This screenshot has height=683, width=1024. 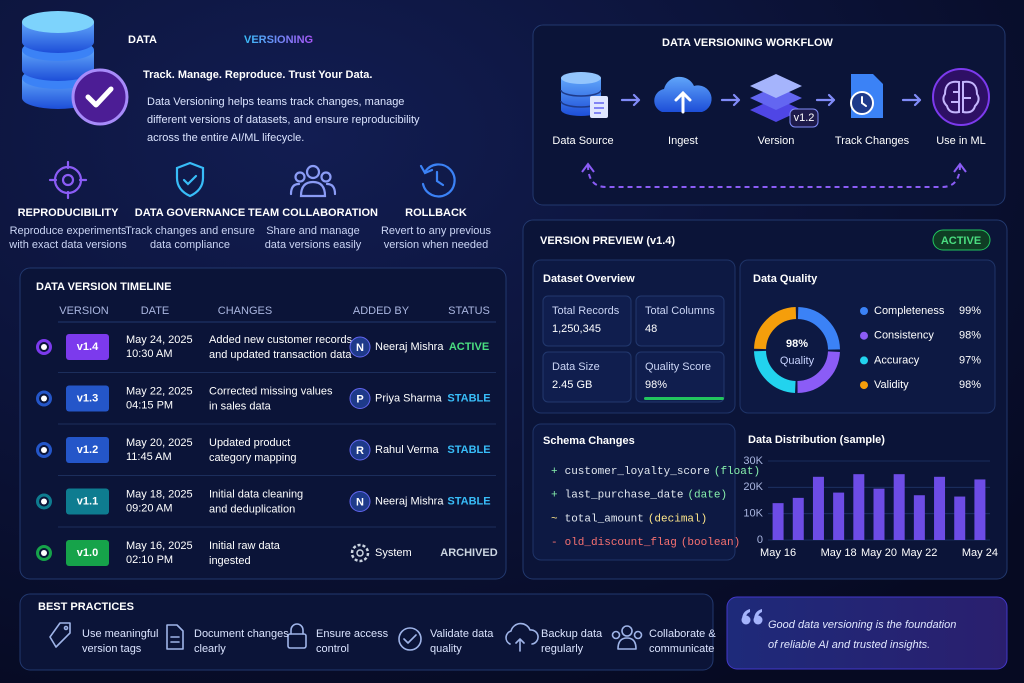 What do you see at coordinates (278, 40) in the screenshot?
I see `title-accent: VERSIONING` at bounding box center [278, 40].